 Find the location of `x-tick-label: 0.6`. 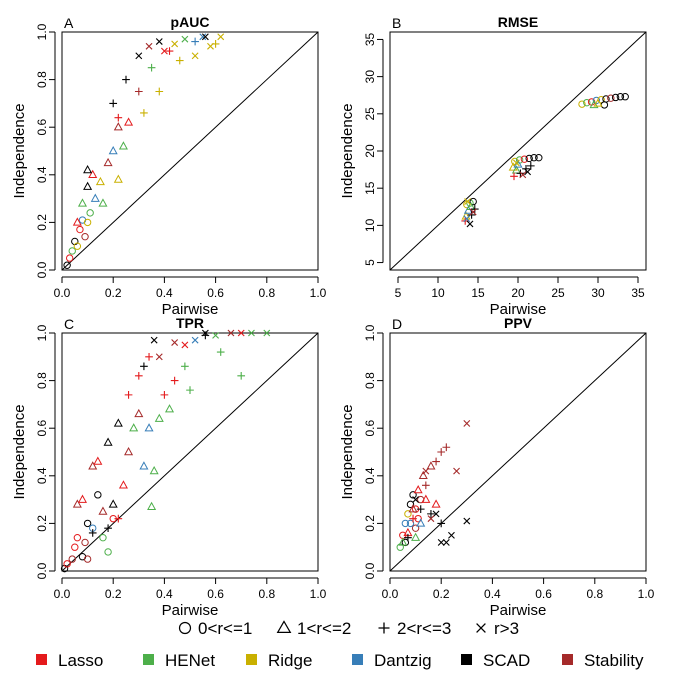

x-tick-label: 0.6 is located at coordinates (543, 594).